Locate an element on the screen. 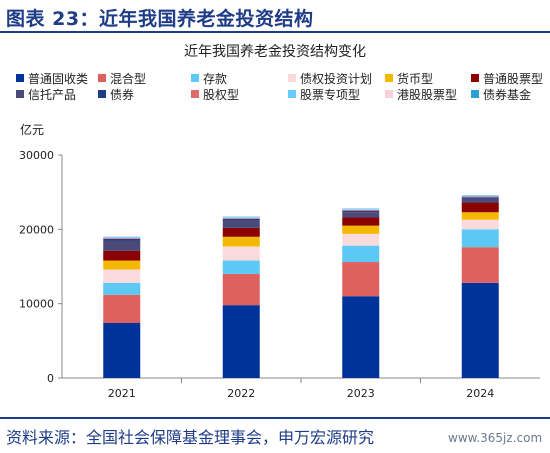 Image resolution: width=550 pixels, height=453 pixels. y-tick-label: 30000 is located at coordinates (36, 155).